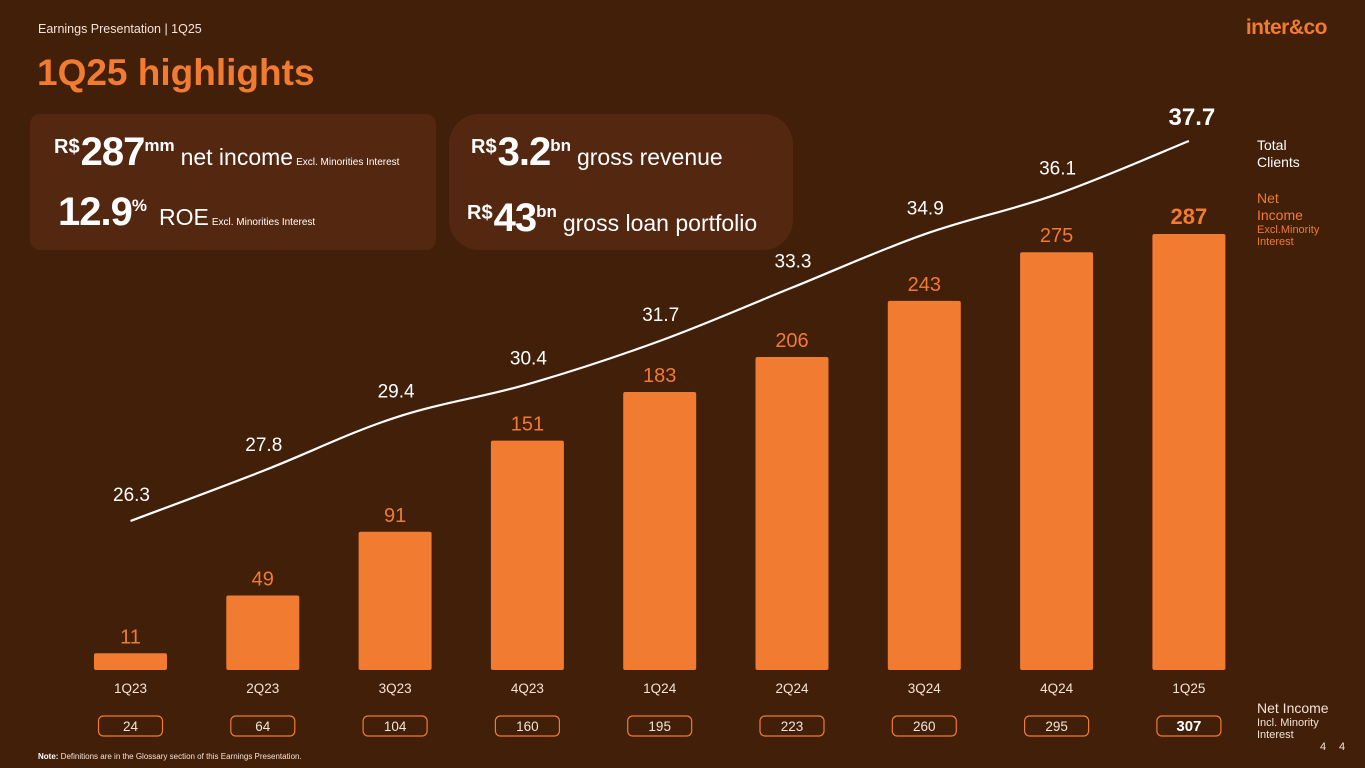 The width and height of the screenshot is (1365, 768). What do you see at coordinates (348, 162) in the screenshot?
I see `net-income-note: Excl. Minorities Interest` at bounding box center [348, 162].